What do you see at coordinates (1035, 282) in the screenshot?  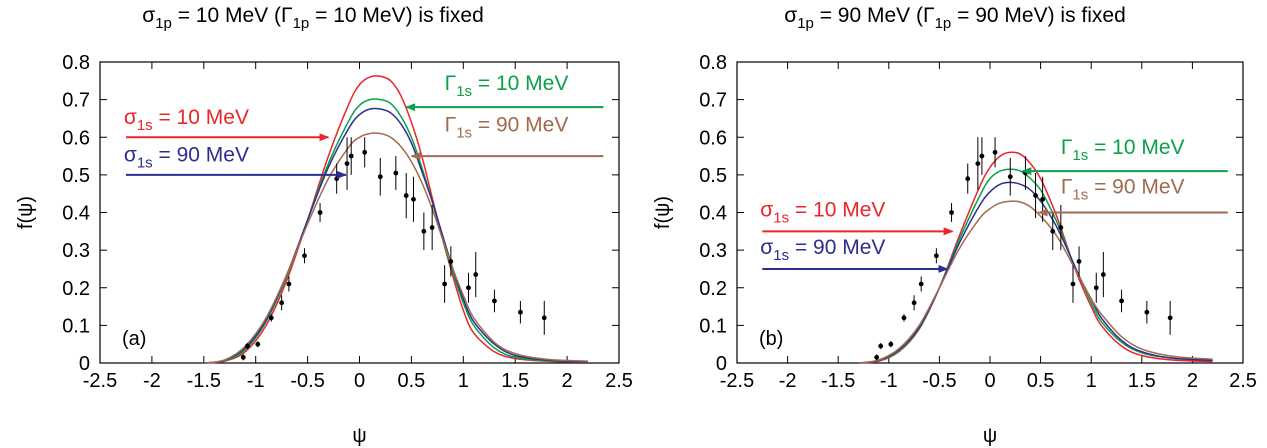 I see `series-line` at bounding box center [1035, 282].